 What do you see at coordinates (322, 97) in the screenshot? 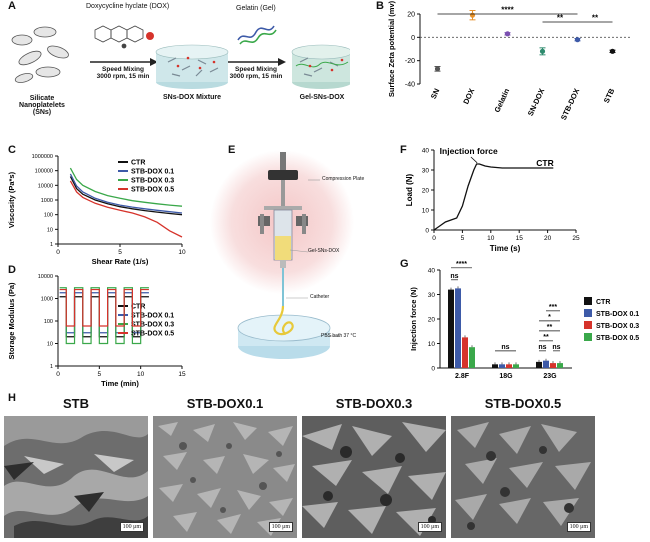
I see `final-label: Gel-SNs-DOX` at bounding box center [322, 97].